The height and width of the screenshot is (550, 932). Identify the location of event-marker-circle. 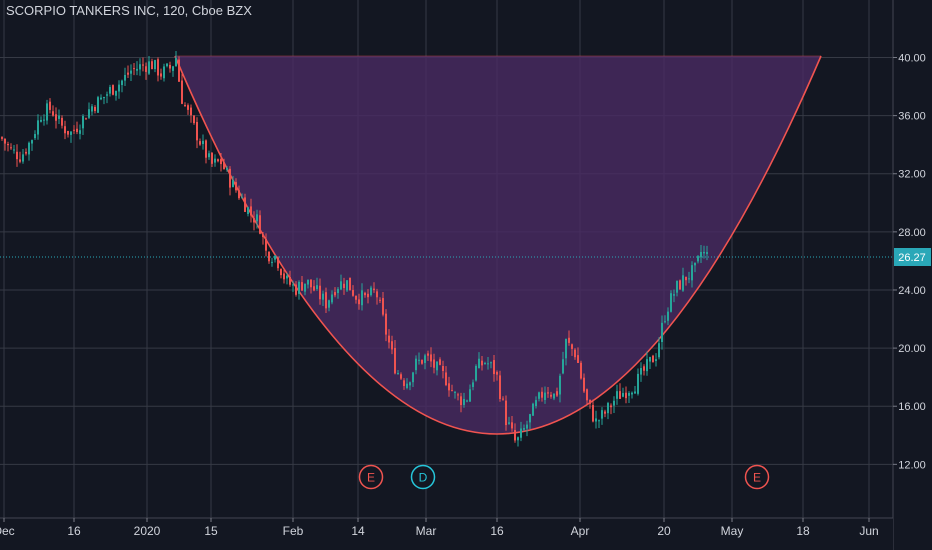
(757, 477).